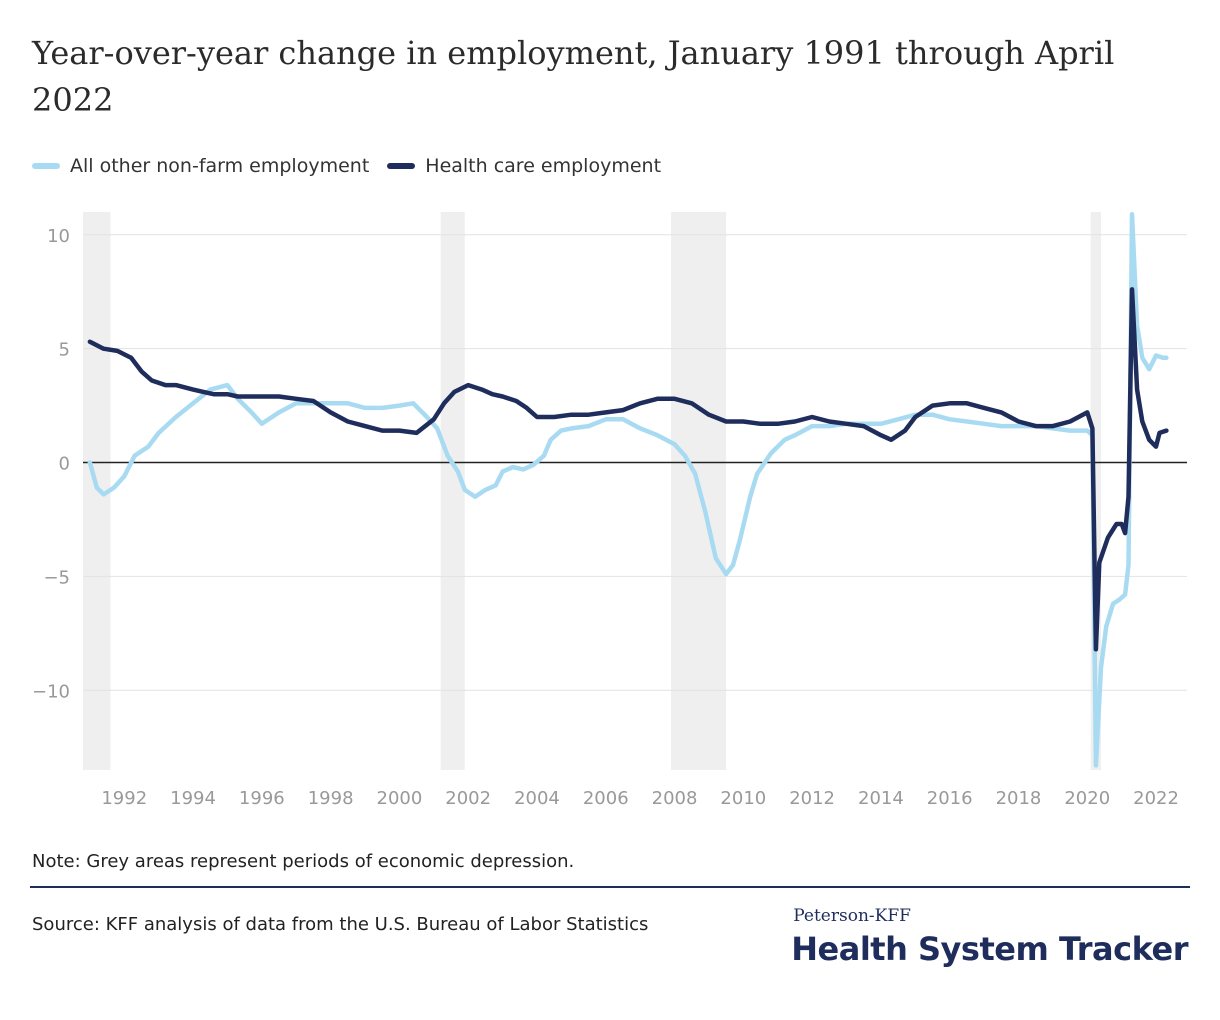  I want to click on x-tick-label: 2012, so click(812, 798).